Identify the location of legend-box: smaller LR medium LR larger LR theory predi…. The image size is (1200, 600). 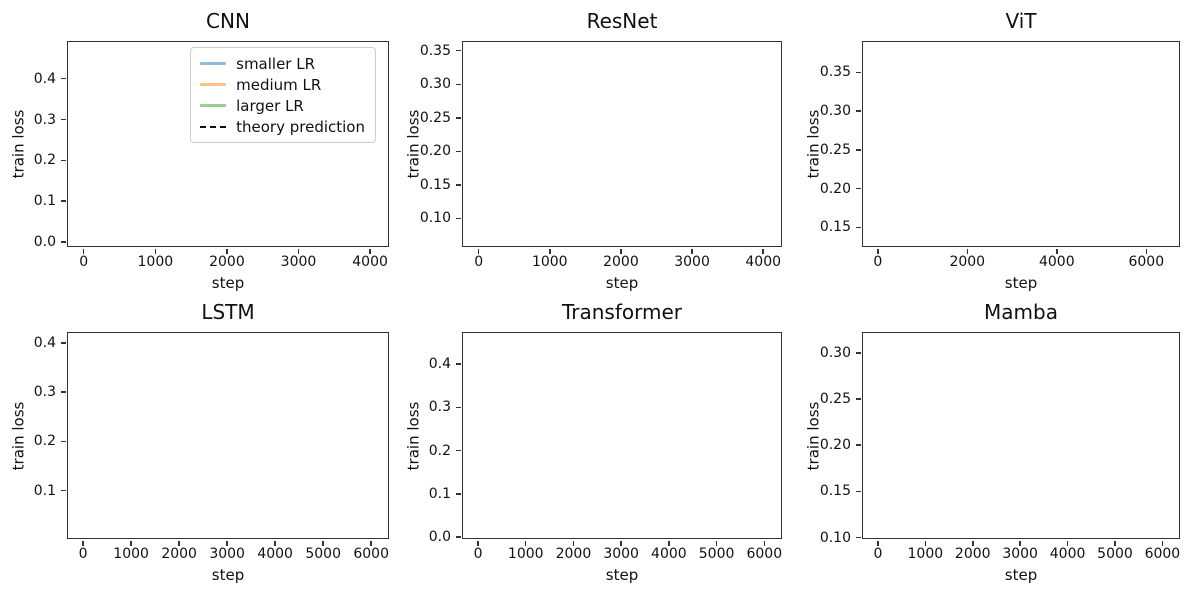
(283, 95).